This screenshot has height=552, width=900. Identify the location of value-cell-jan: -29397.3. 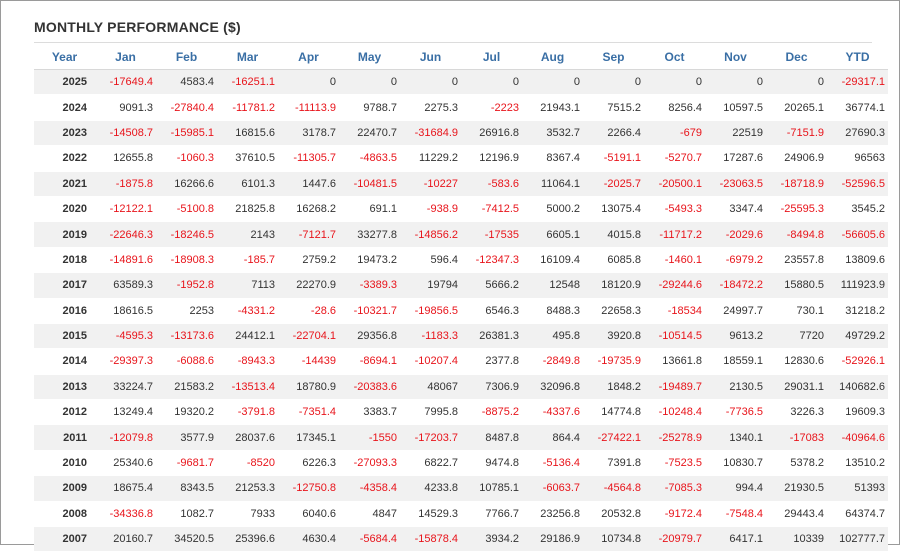
(125, 361).